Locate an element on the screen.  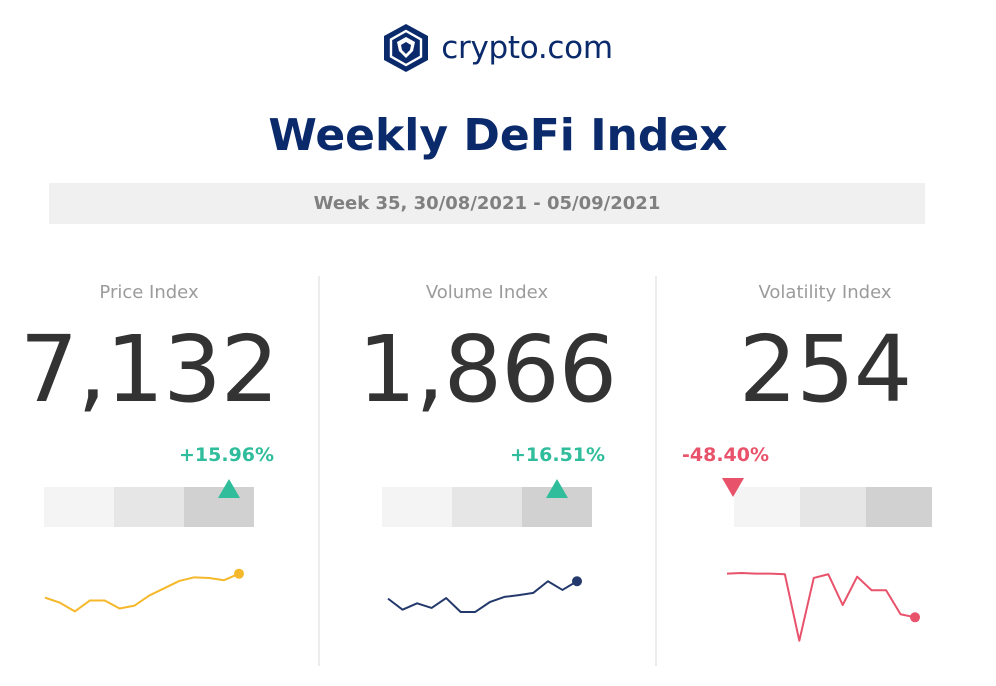
week-range-banner: Week 35, 30/08/2021 - 05/09/2021 is located at coordinates (487, 203).